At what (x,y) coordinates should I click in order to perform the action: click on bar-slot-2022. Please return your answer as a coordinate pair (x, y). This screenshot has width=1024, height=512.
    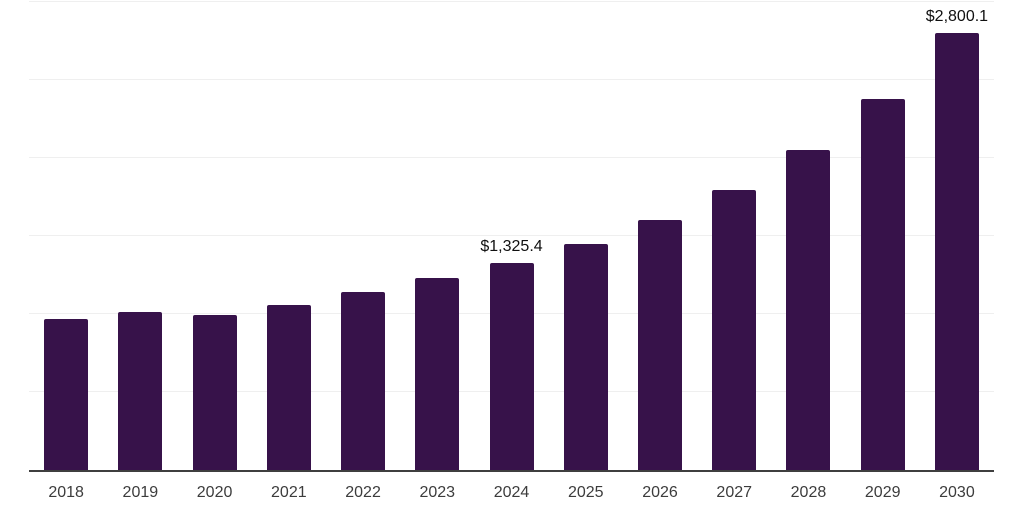
    Looking at the image, I should click on (363, 236).